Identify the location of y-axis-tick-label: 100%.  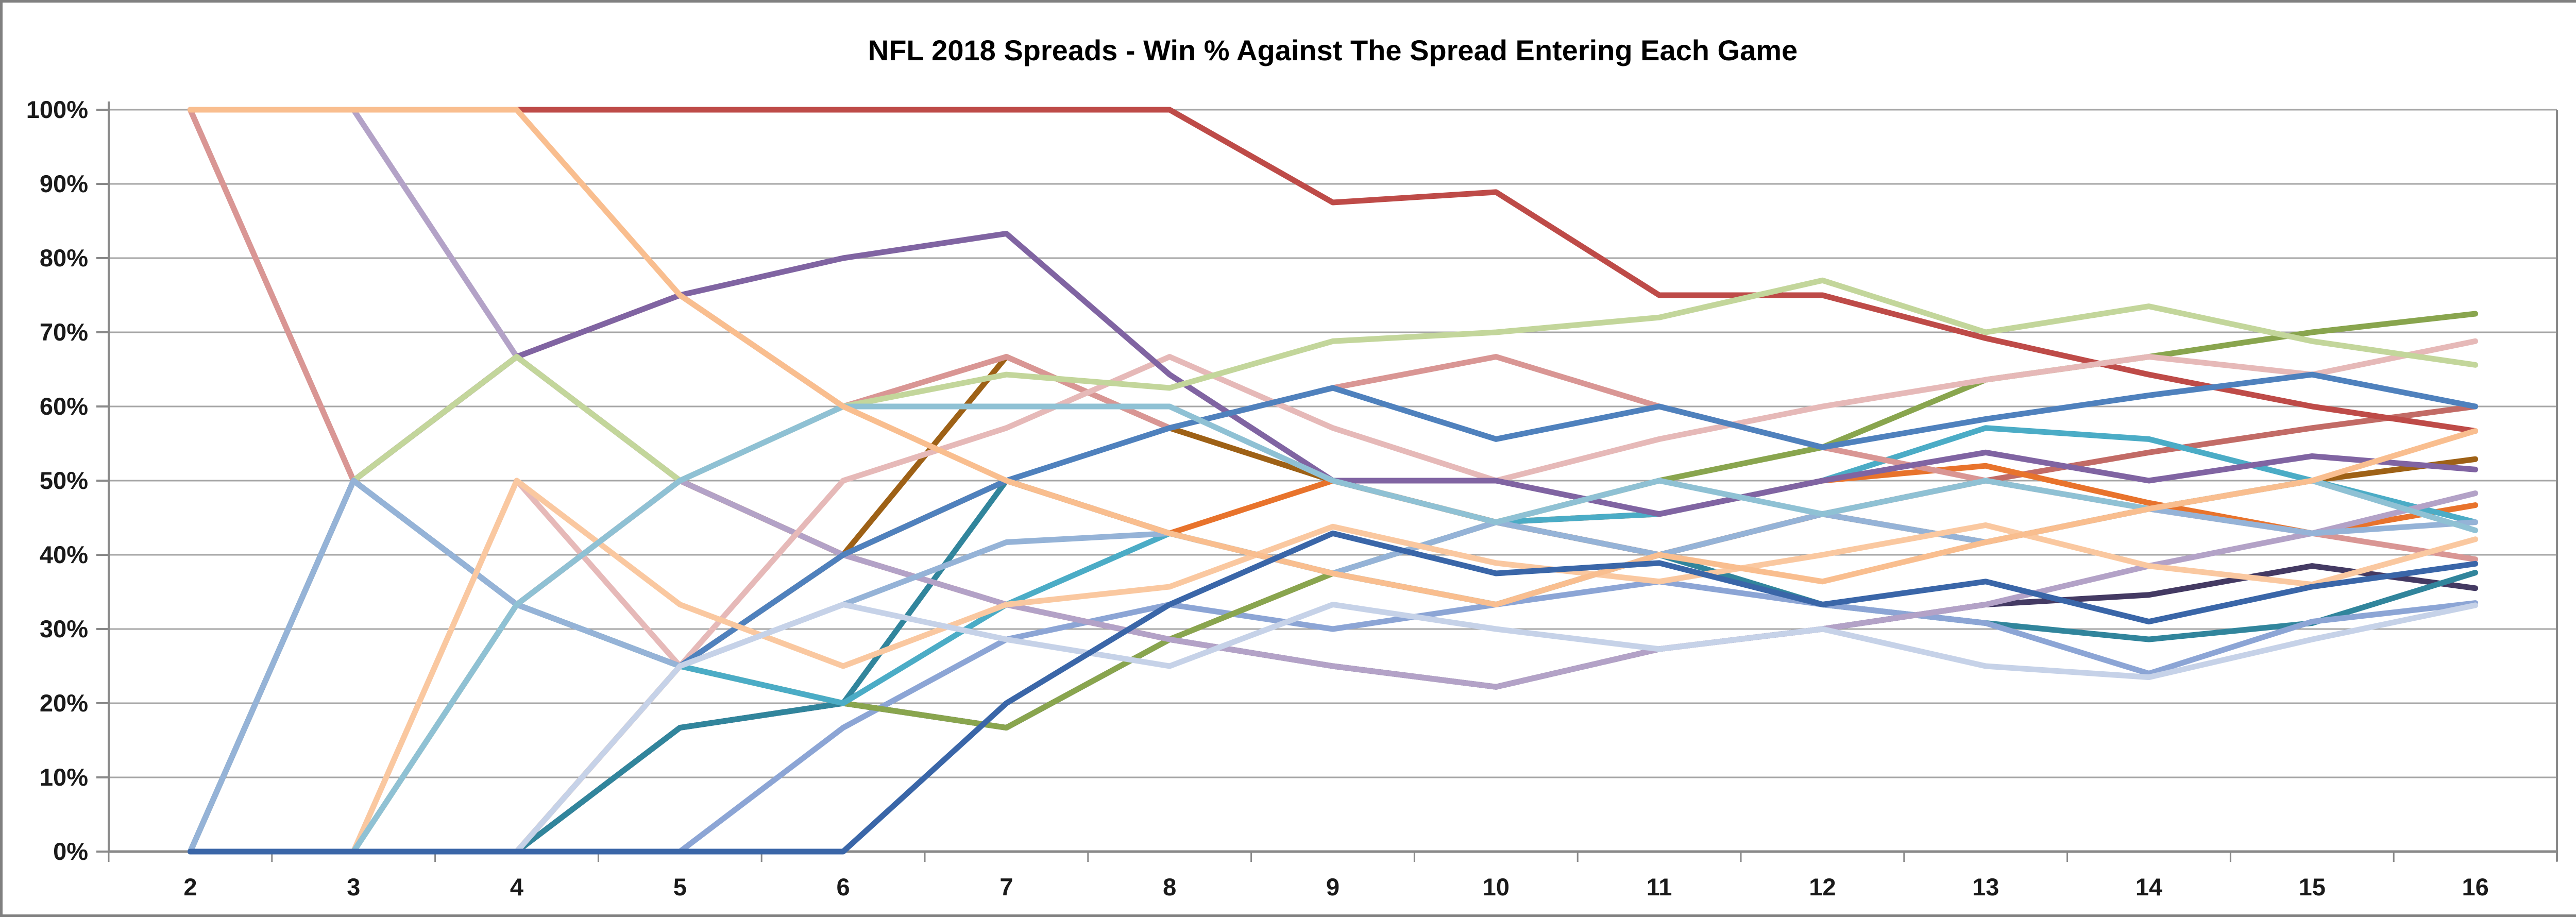
(57, 109).